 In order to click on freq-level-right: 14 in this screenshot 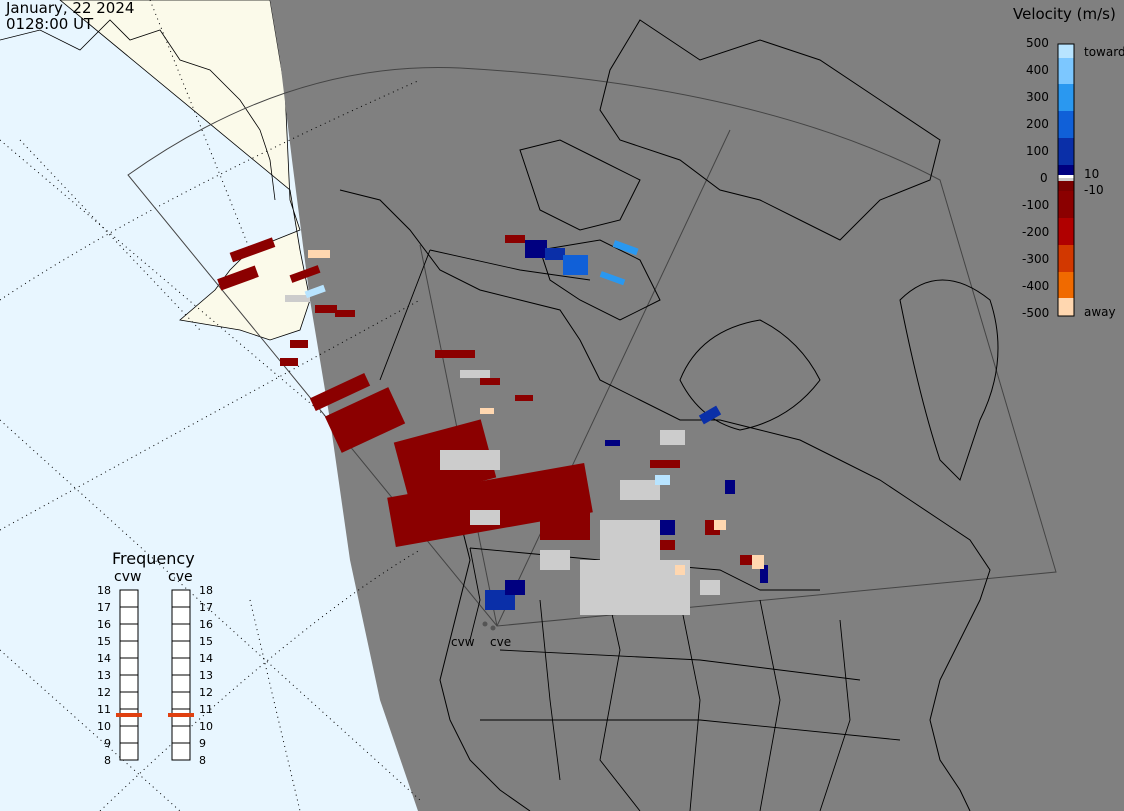, I will do `click(206, 658)`.